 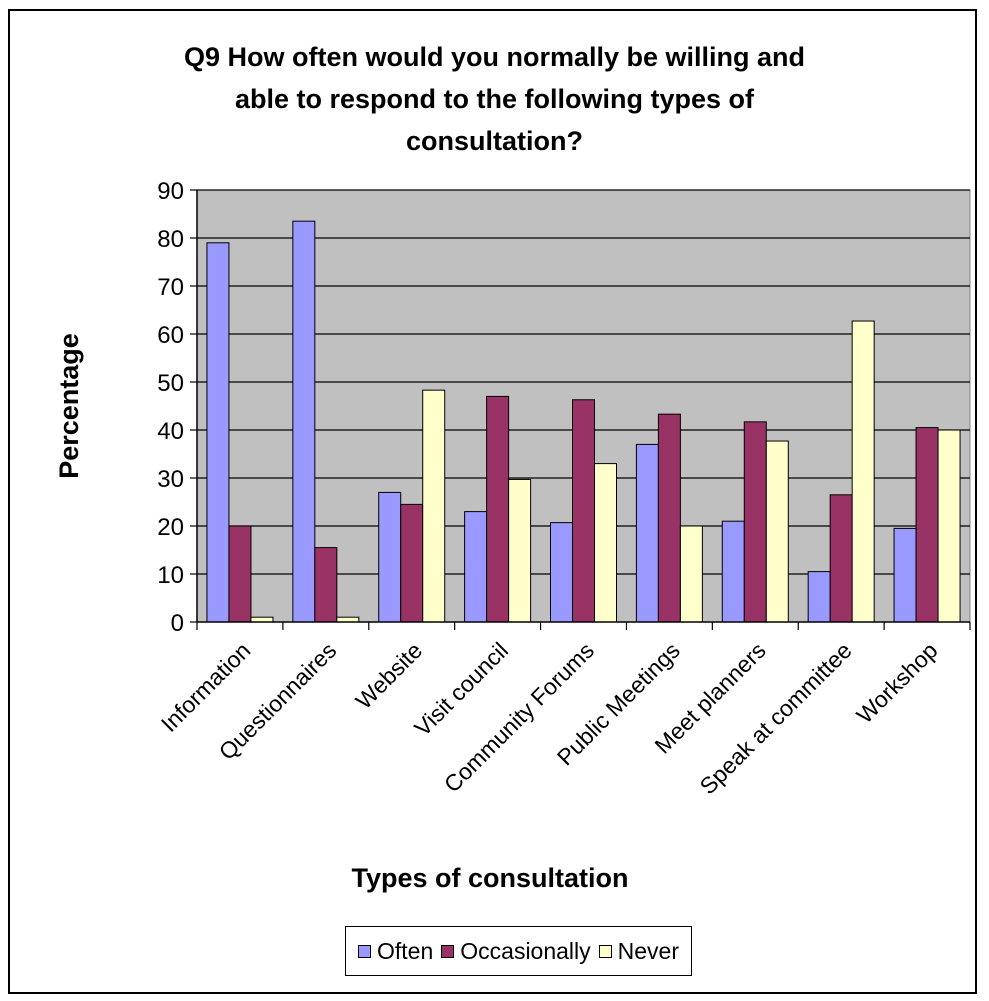 I want to click on legend-item-never: Never, so click(x=639, y=951).